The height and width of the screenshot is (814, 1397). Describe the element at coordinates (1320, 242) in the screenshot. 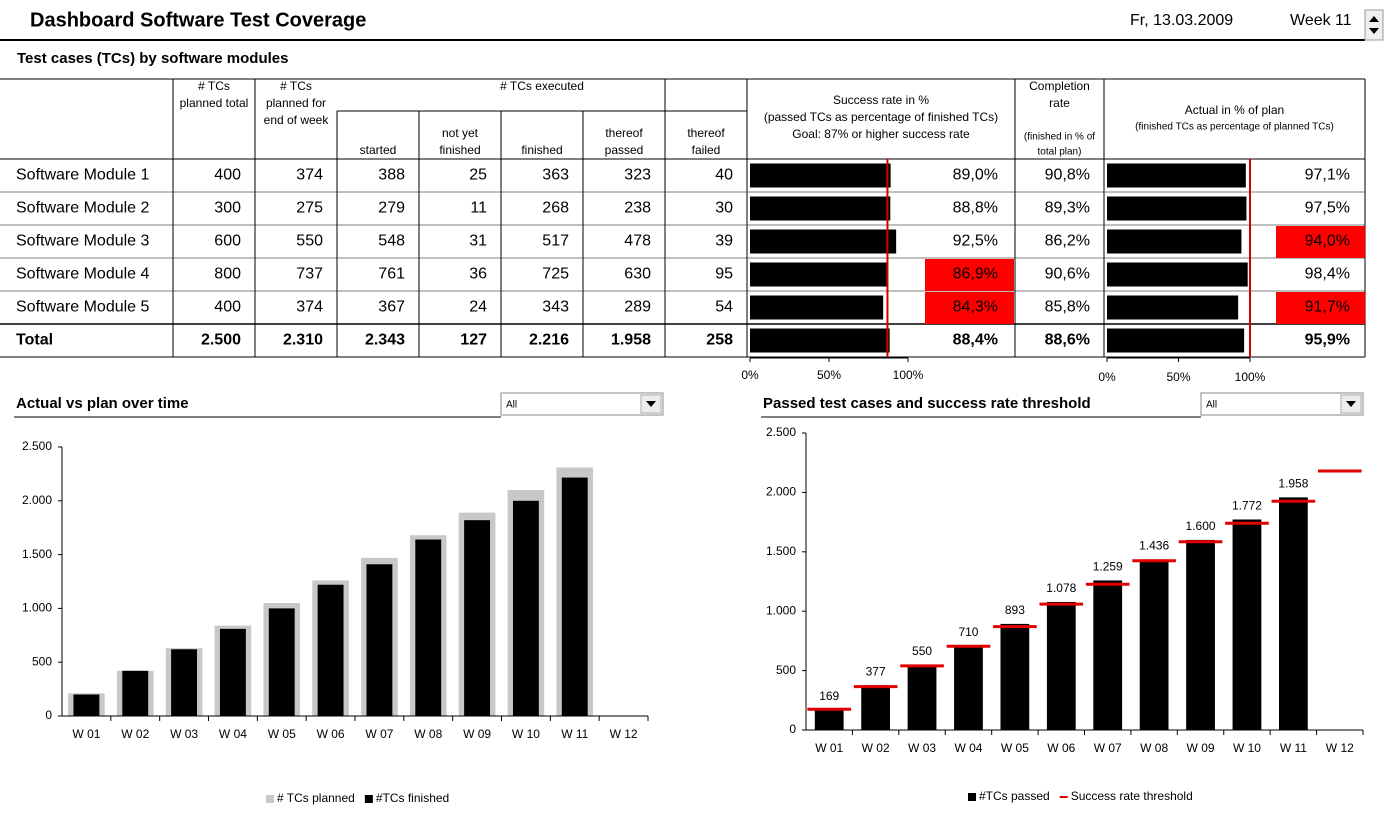

I see `highlight-cell` at that location.